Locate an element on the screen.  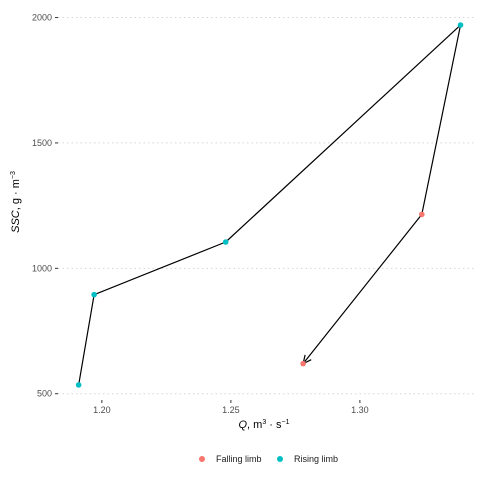
x-axis-title: Q, m3 · s−1 is located at coordinates (263, 425).